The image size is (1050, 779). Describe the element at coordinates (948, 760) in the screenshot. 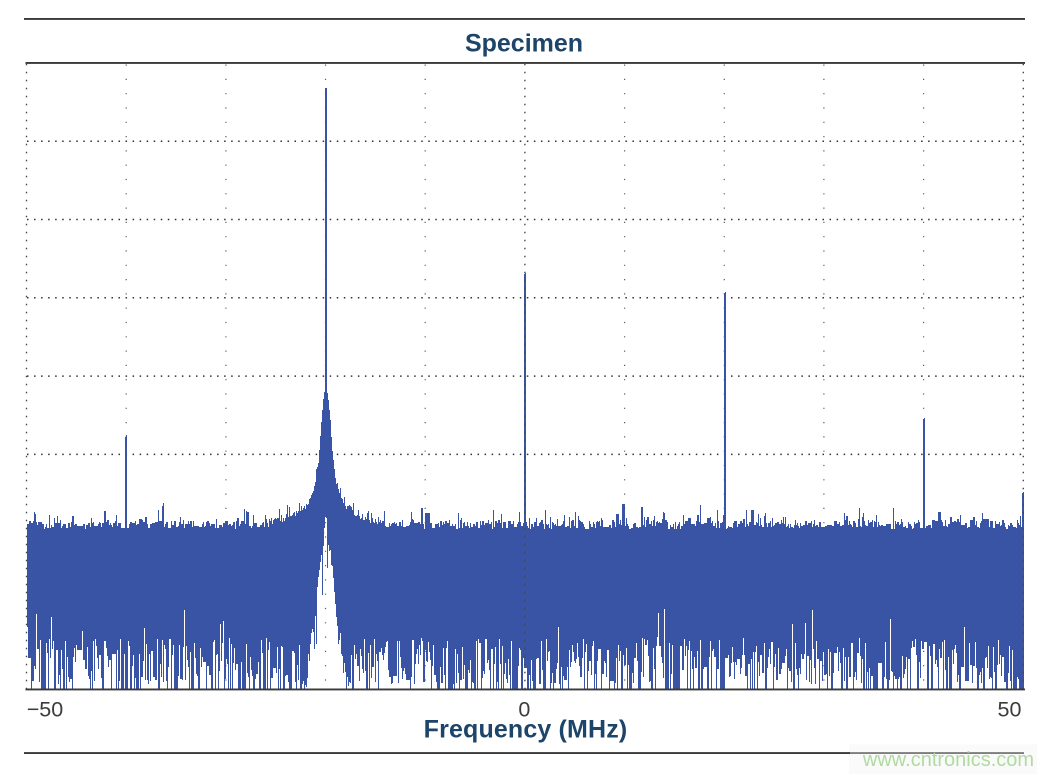

I see `svg-text: www.cntronics.com` at that location.